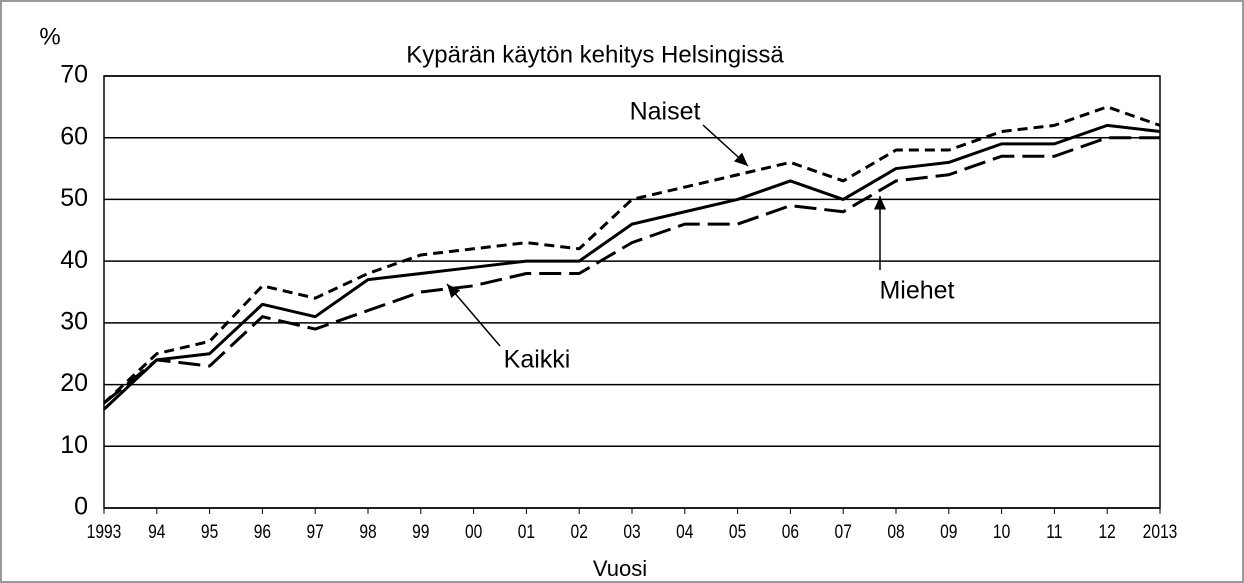 This screenshot has width=1244, height=583. What do you see at coordinates (81, 507) in the screenshot?
I see `y-tick-label: 0` at bounding box center [81, 507].